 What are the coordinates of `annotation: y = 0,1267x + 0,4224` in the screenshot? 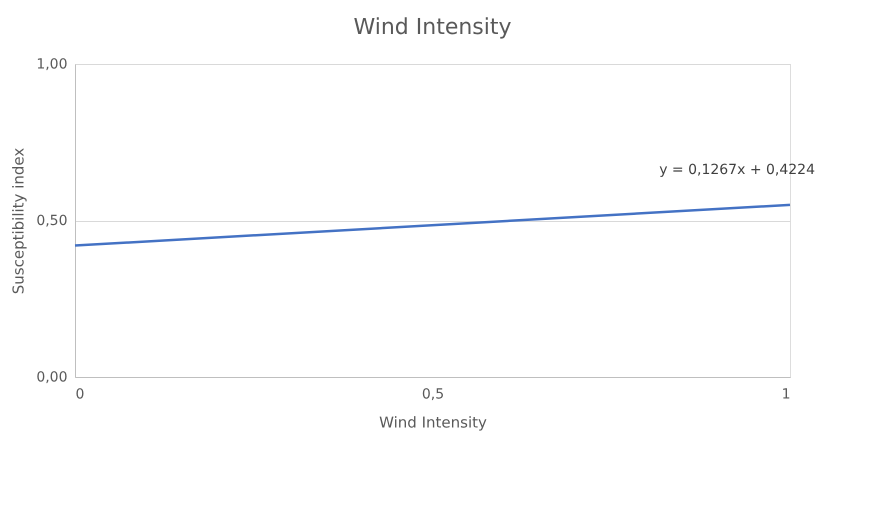 It's located at (737, 170).